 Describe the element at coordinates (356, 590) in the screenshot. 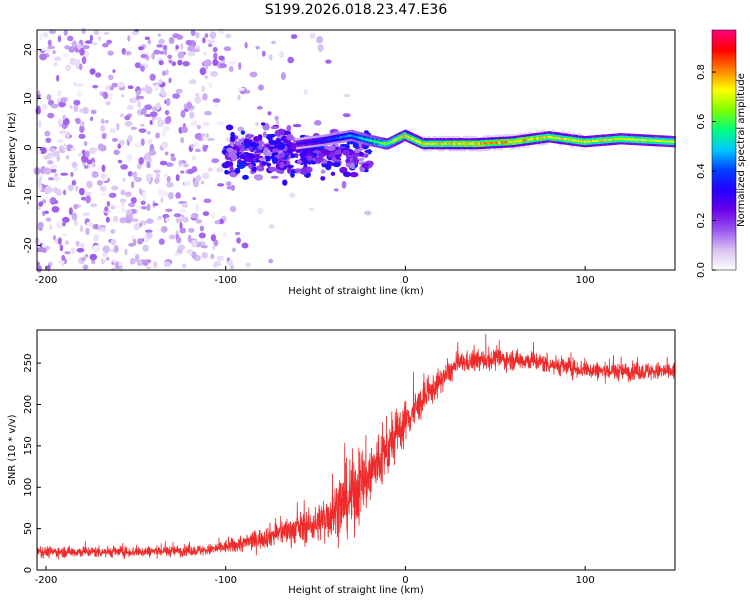

I see `snr-x-label: Height of straight line (km)` at that location.